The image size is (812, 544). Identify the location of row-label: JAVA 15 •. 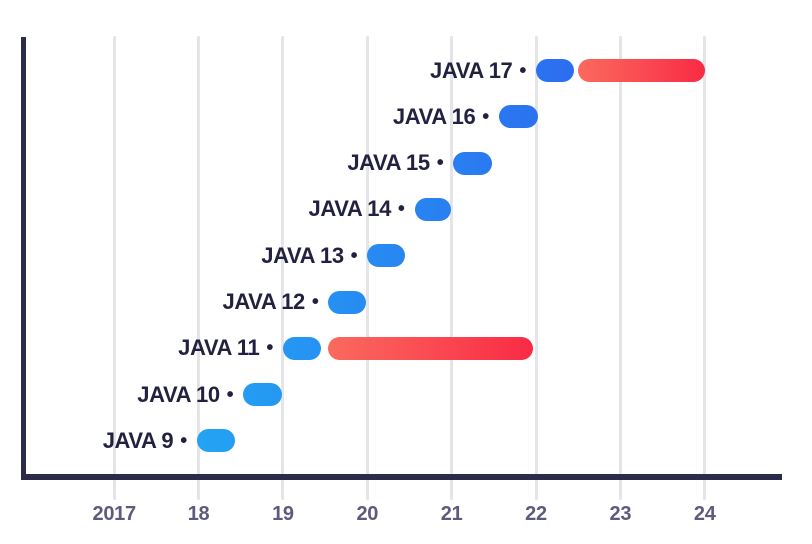
(395, 163).